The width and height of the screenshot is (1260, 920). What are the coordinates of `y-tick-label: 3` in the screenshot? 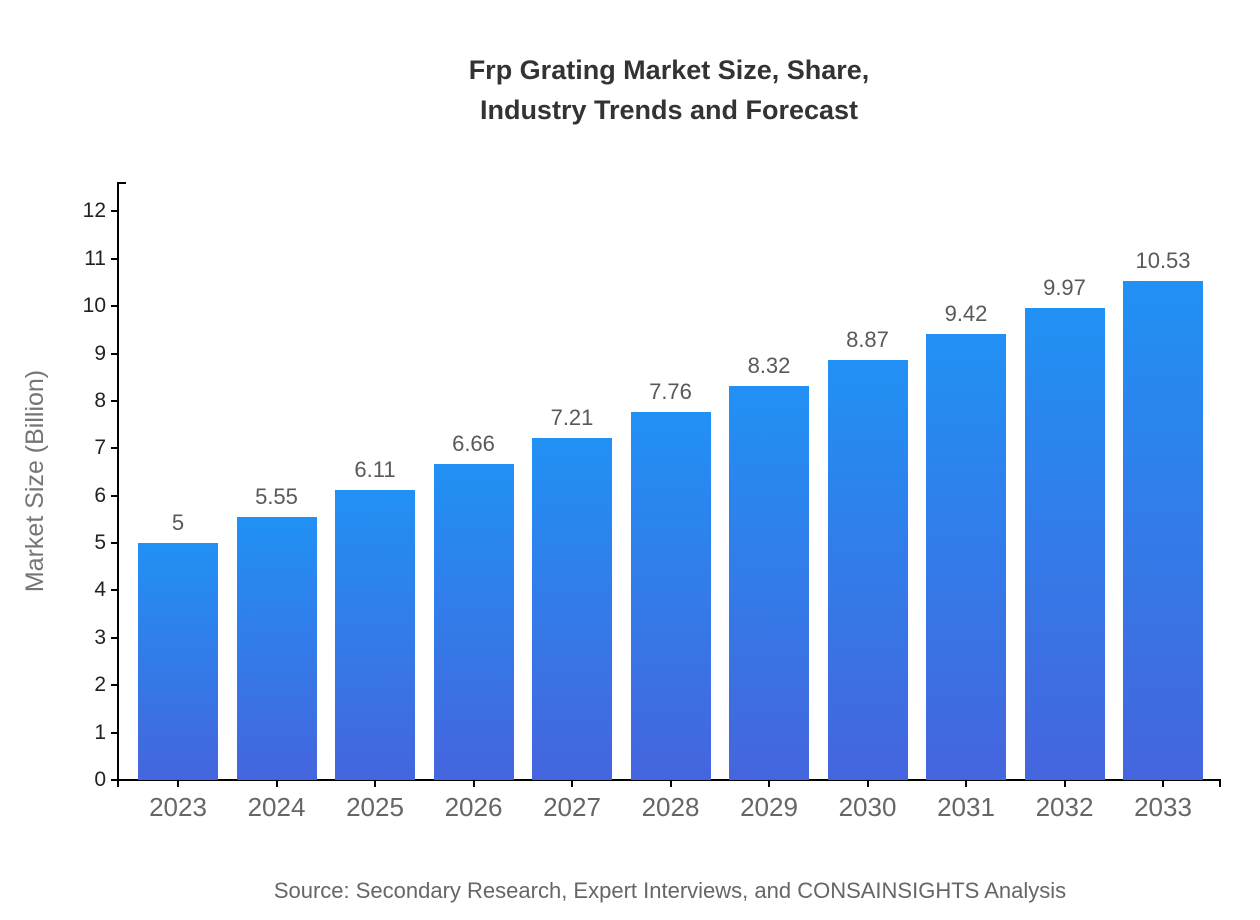 It's located at (100, 637).